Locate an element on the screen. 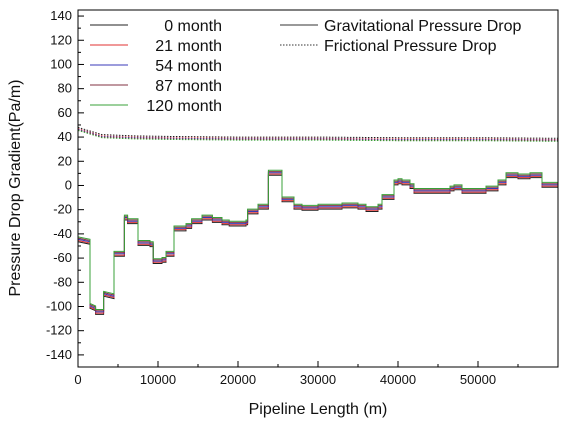 This screenshot has height=421, width=574. y-tick-label-7: 0 is located at coordinates (68, 184).